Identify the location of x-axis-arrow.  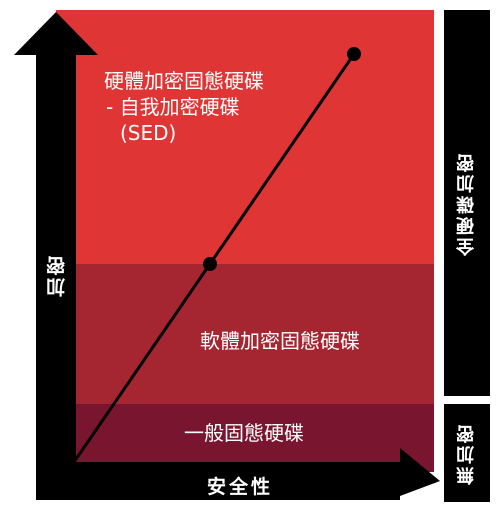
(238, 474).